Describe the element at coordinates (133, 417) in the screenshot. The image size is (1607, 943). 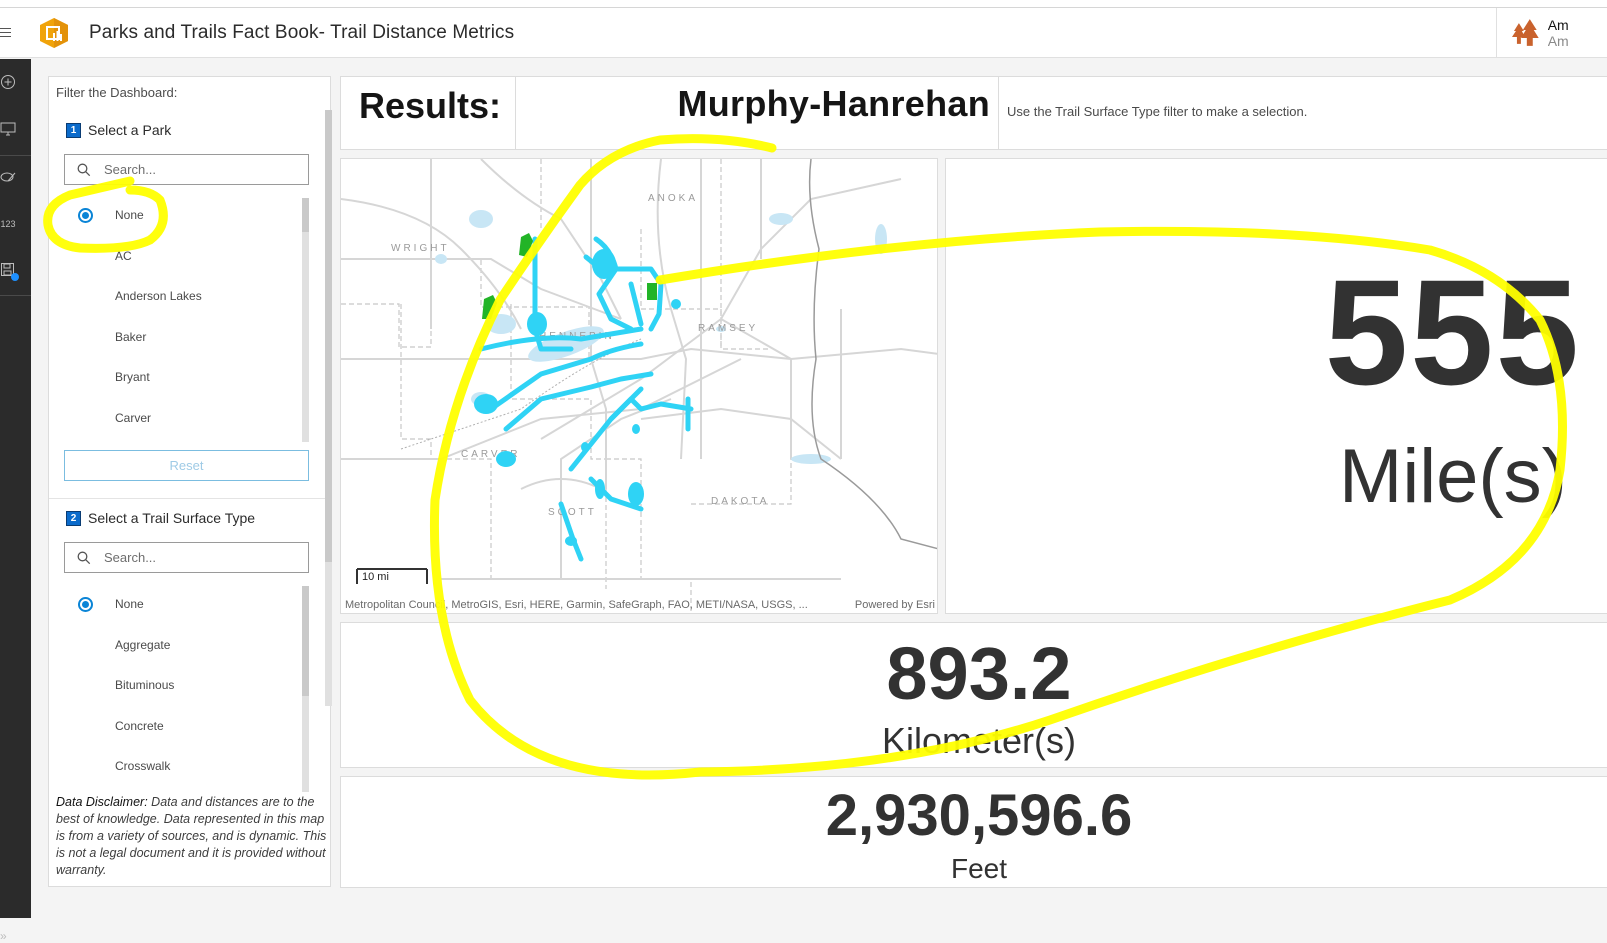
I see `park-option-carver: Carver` at that location.